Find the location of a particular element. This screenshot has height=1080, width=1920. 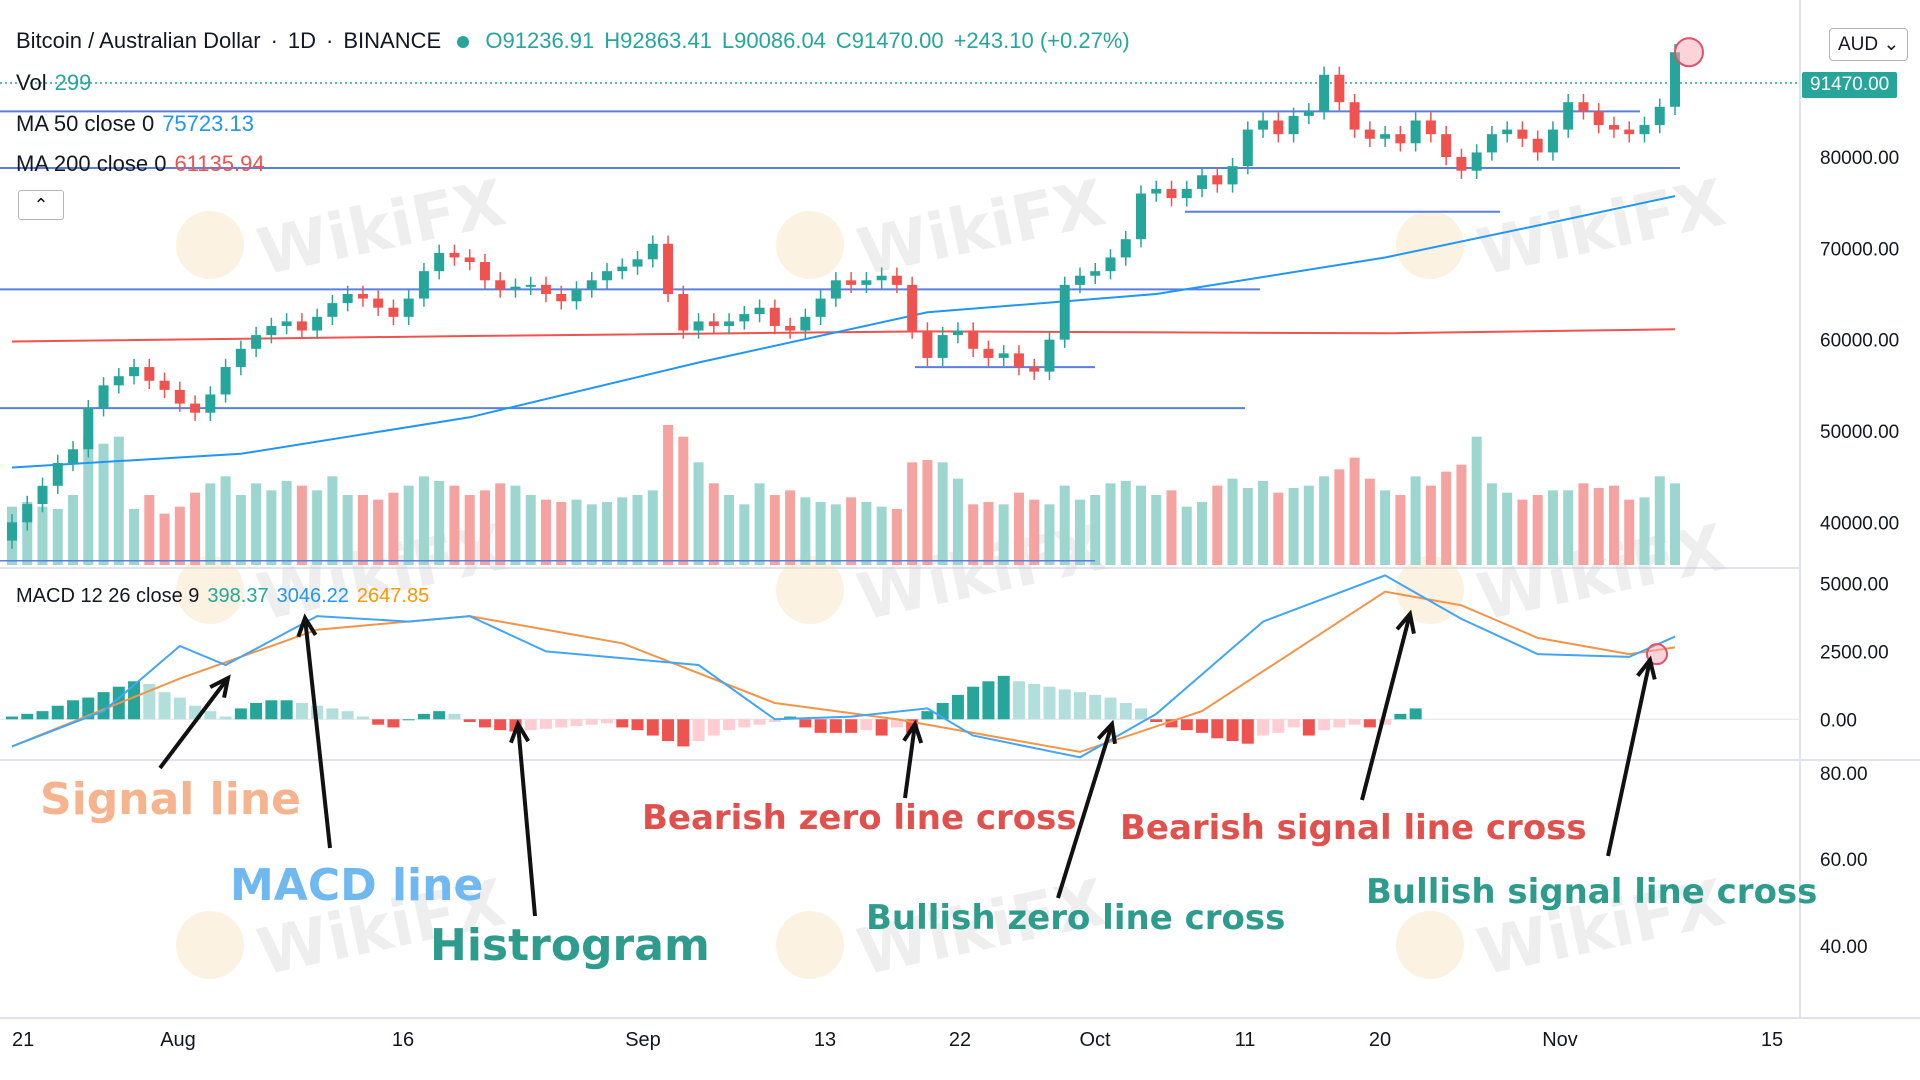

macd-legend: MACD 12 26 close 9 398.37 3046.22 2647.85 is located at coordinates (226, 596).